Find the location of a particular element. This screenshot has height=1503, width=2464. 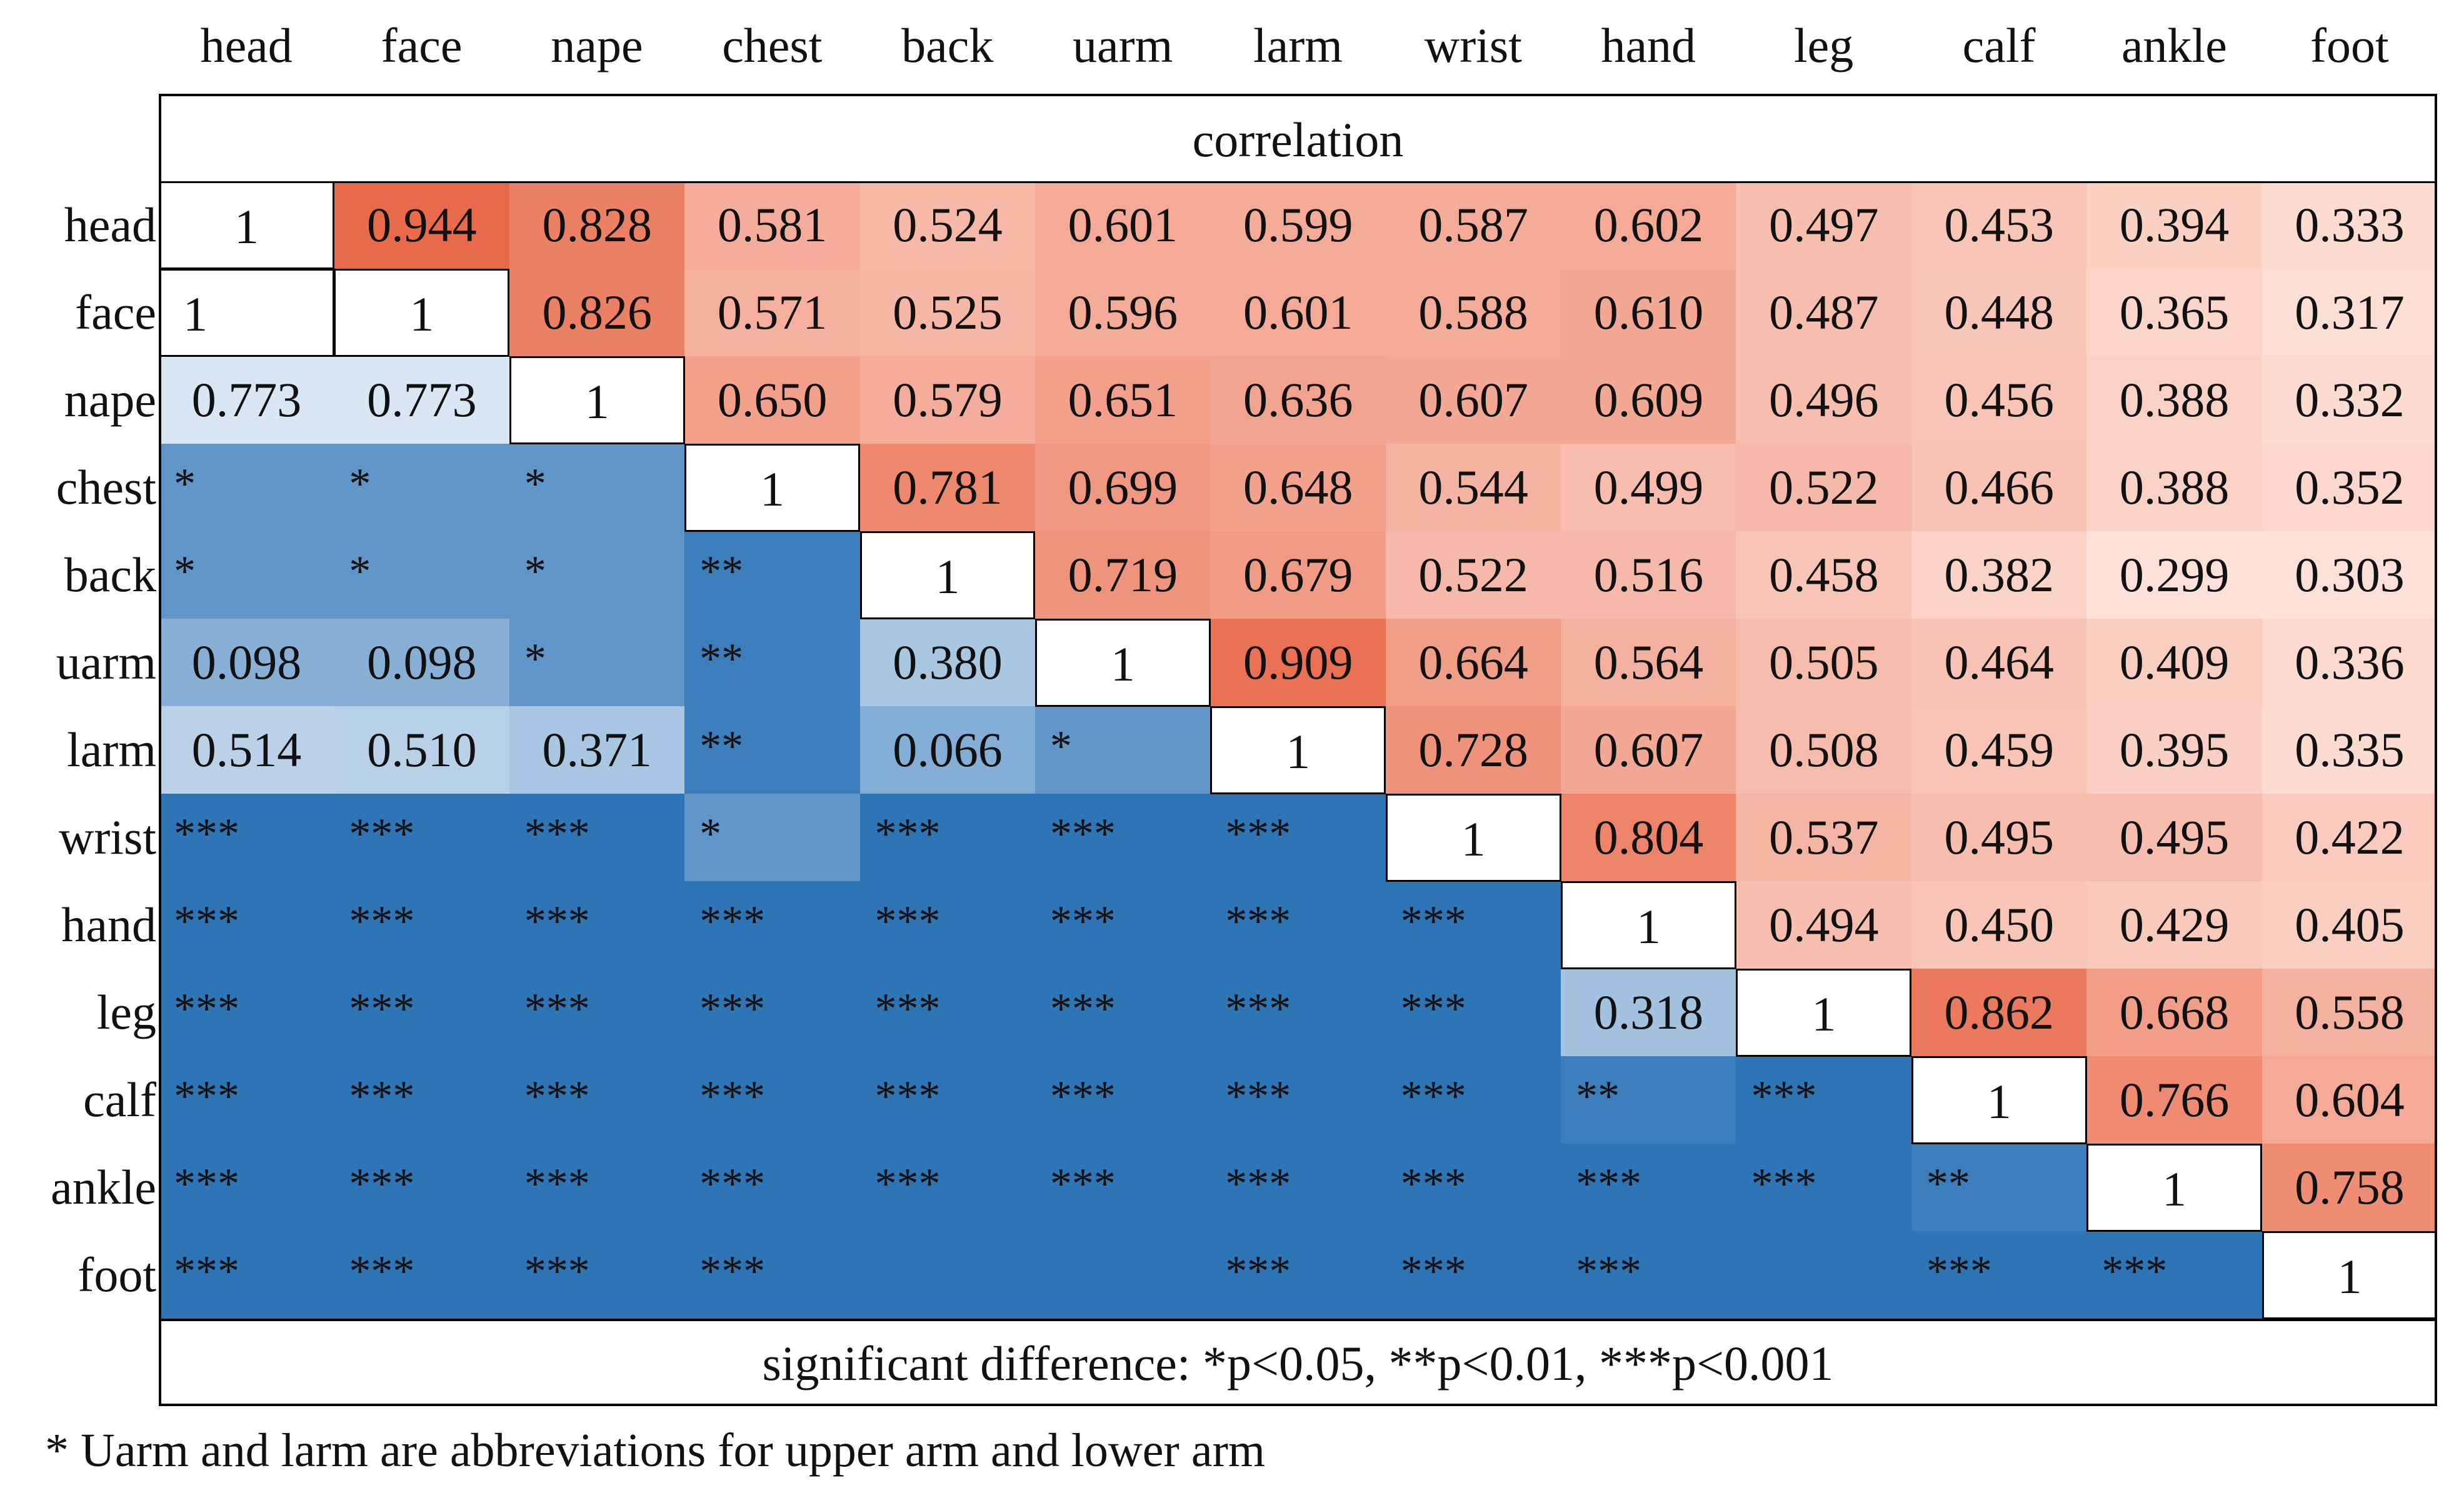

row-label-uarm: uarm is located at coordinates (106, 662).